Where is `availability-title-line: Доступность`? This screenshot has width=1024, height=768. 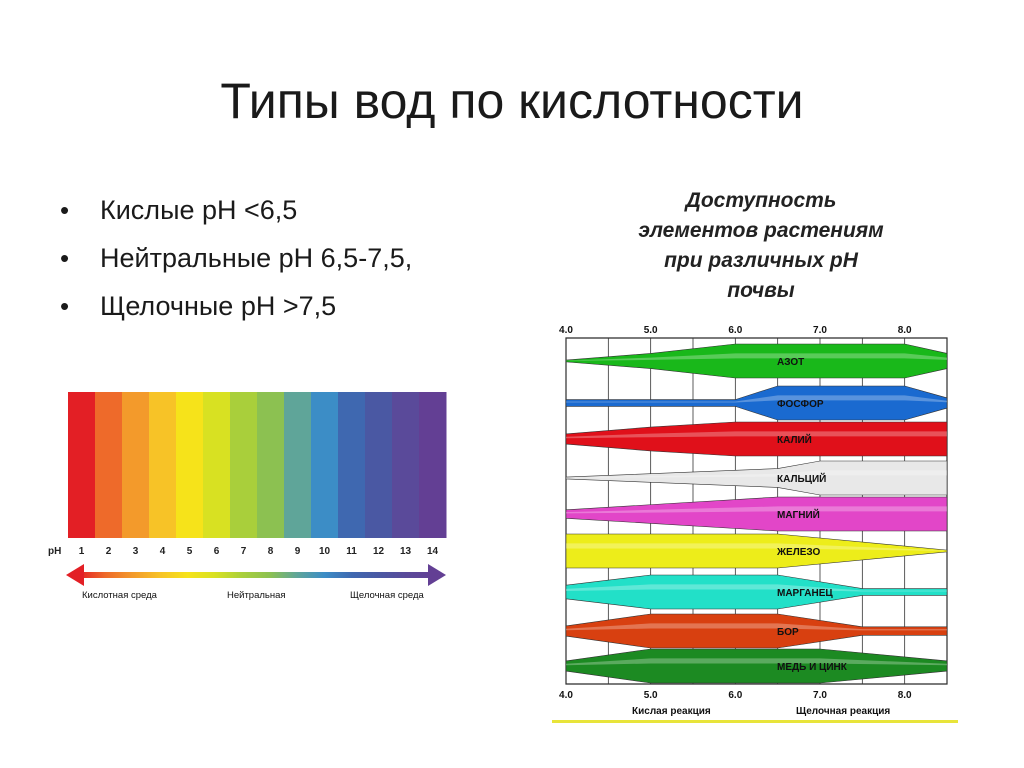 availability-title-line: Доступность is located at coordinates (761, 200).